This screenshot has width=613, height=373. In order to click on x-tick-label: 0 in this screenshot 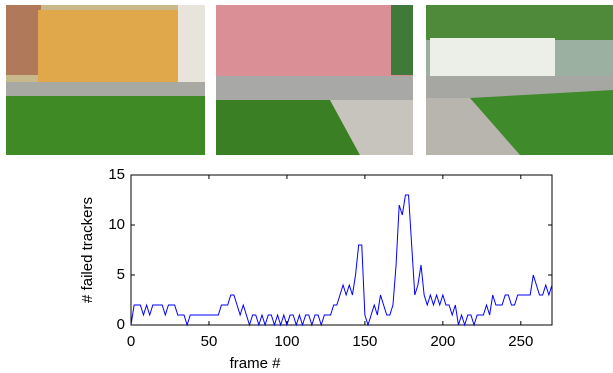, I will do `click(131, 341)`.